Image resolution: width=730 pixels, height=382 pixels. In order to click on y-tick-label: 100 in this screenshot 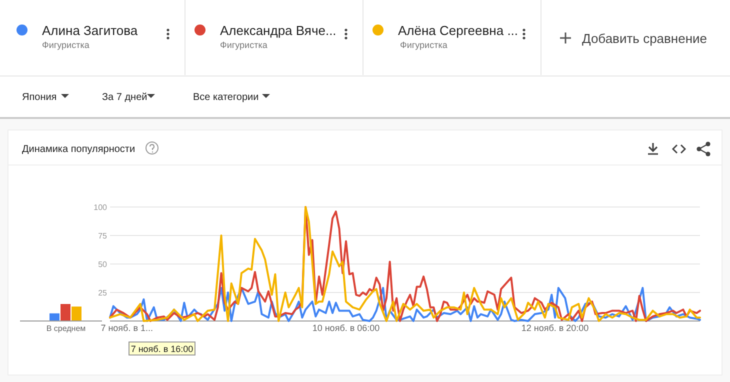, I will do `click(101, 207)`.